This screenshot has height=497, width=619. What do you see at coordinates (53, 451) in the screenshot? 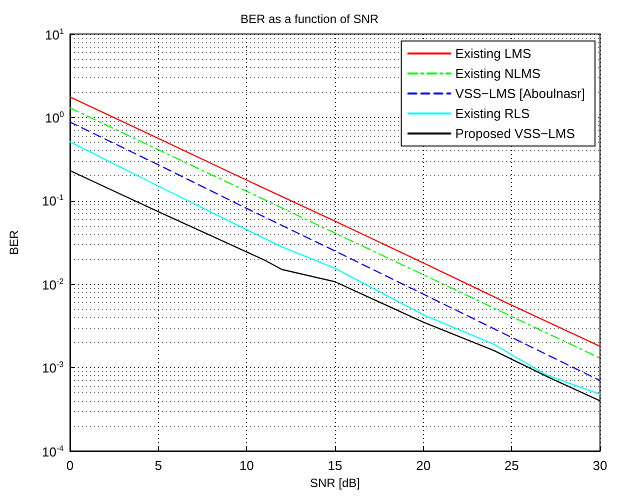
I see `y-tick-label: 10$^{-4}$` at bounding box center [53, 451].